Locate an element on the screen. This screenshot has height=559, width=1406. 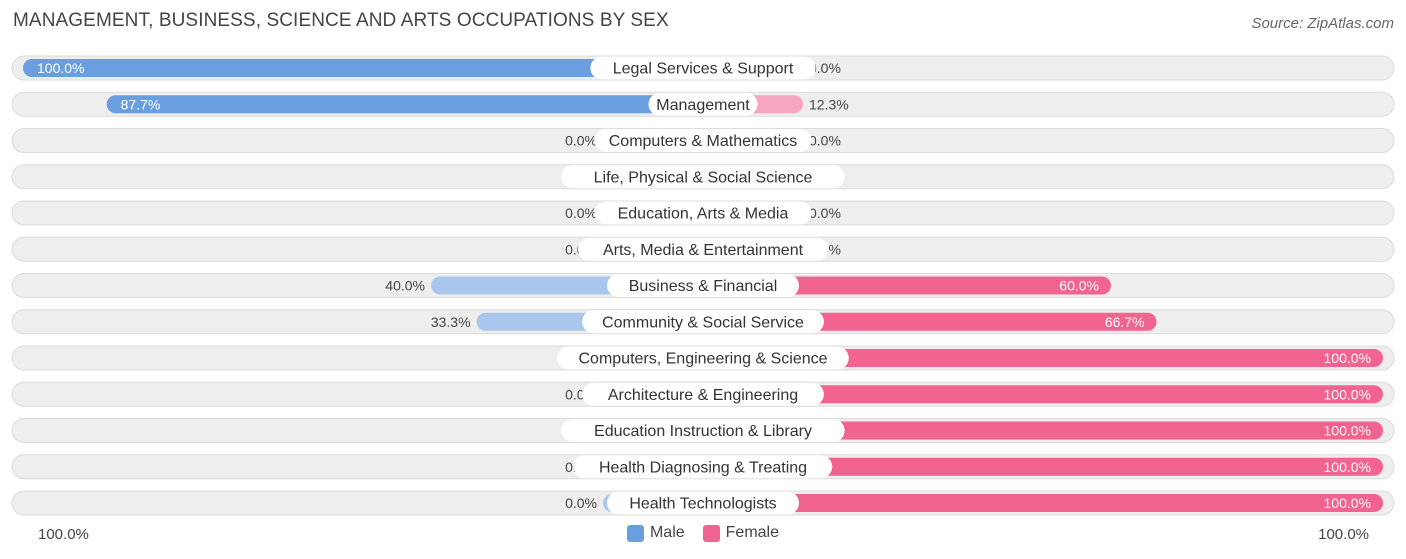
category-label: Health Technologists is located at coordinates (702, 504).